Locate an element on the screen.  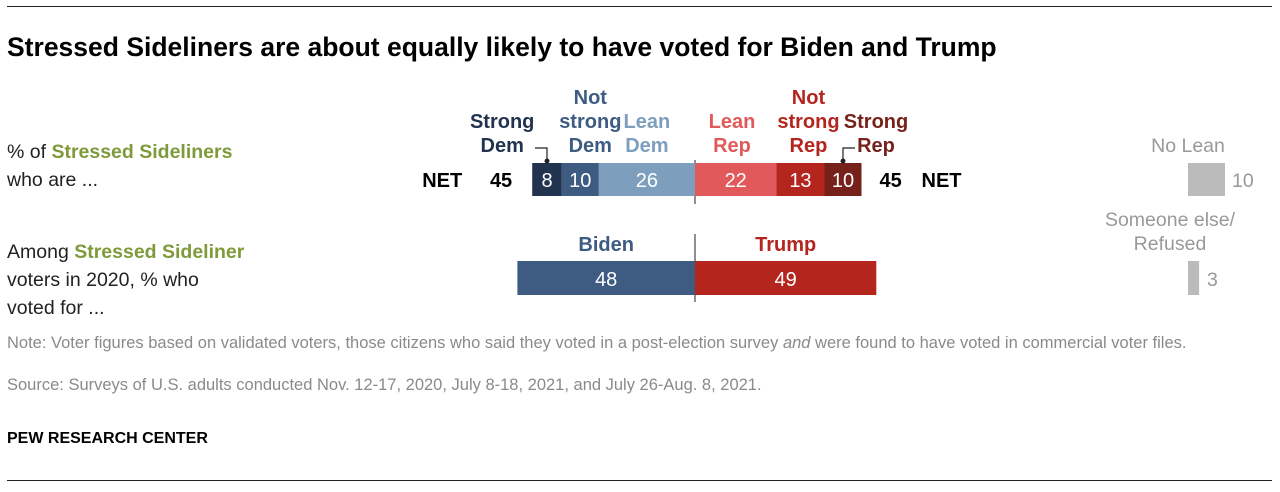
row1-prefix: % of is located at coordinates (29, 152).